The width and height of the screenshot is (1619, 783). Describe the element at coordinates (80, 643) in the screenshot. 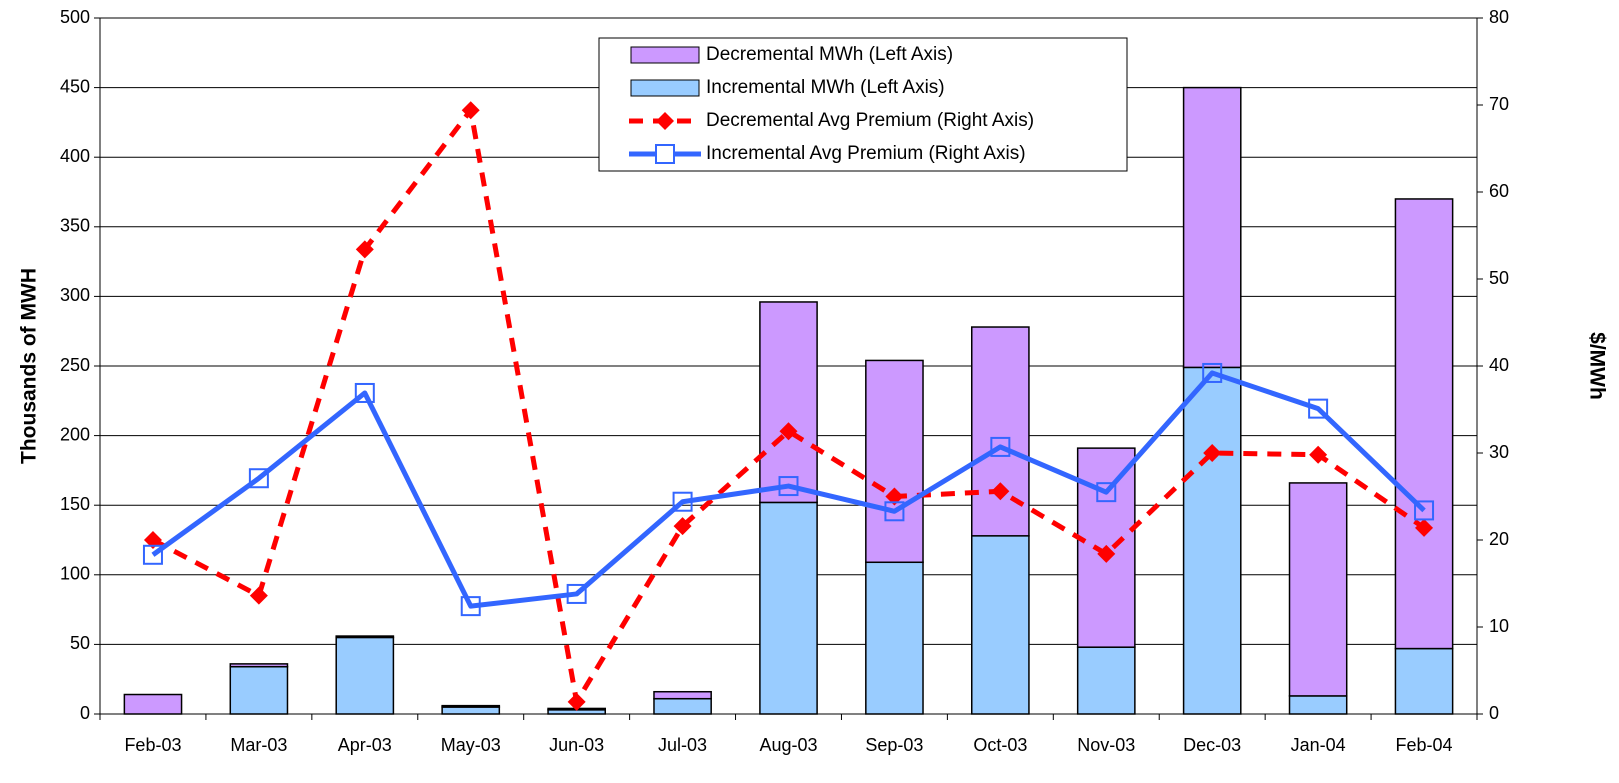

I see `y-tick-label: 50` at that location.